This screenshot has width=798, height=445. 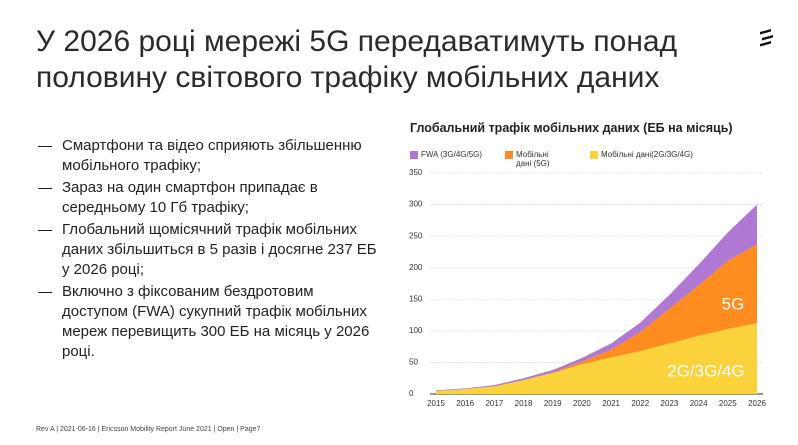 What do you see at coordinates (757, 403) in the screenshot?
I see `x-tick-label: 2026` at bounding box center [757, 403].